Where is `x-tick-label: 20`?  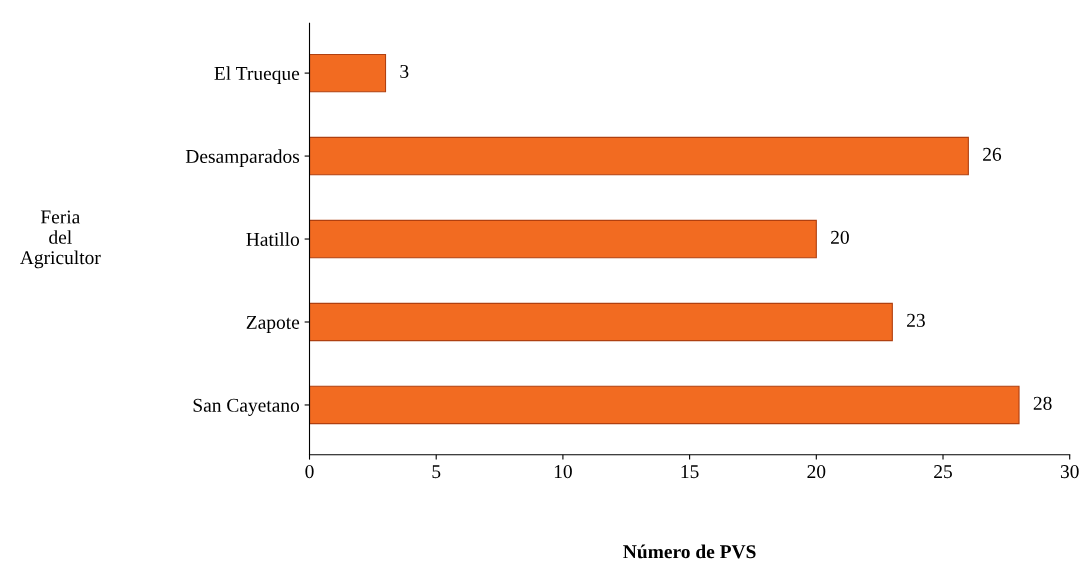 x-tick-label: 20 is located at coordinates (816, 472).